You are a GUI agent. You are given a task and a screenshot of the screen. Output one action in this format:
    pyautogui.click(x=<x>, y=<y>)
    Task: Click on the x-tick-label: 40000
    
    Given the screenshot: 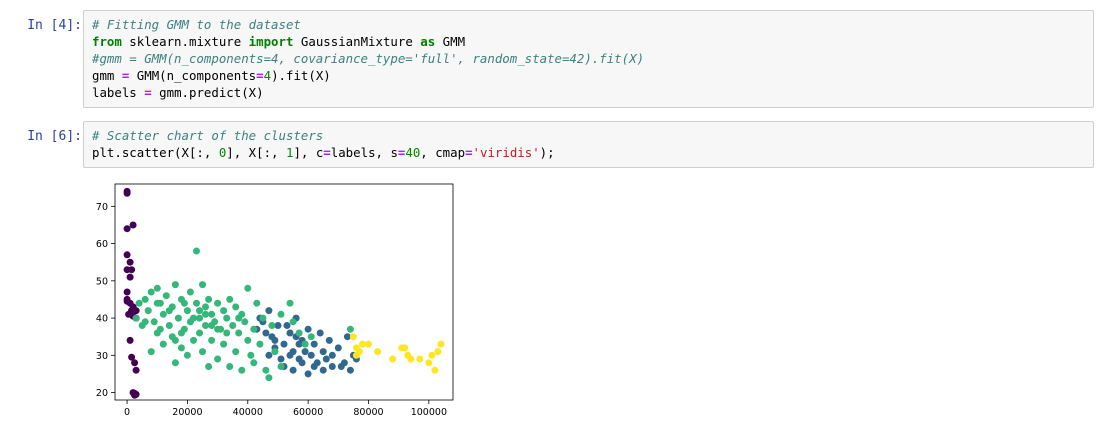 What is the action you would take?
    pyautogui.click(x=248, y=412)
    